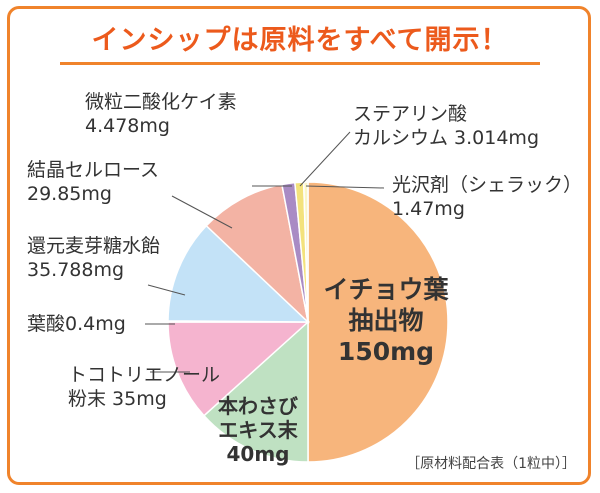 The image size is (600, 493). I want to click on footnote: ［原材料配合表（1粒中）］, so click(491, 464).